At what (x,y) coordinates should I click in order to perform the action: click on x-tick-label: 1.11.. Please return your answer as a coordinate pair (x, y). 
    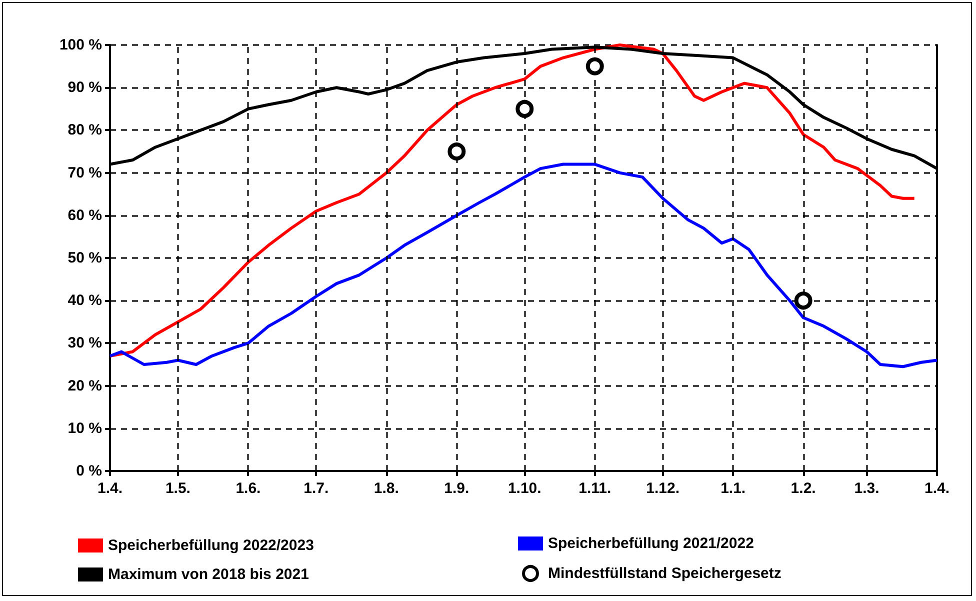
    Looking at the image, I should click on (595, 488).